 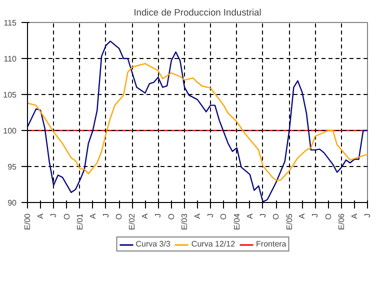 I want to click on x-tick-label: E/02, so click(x=132, y=221).